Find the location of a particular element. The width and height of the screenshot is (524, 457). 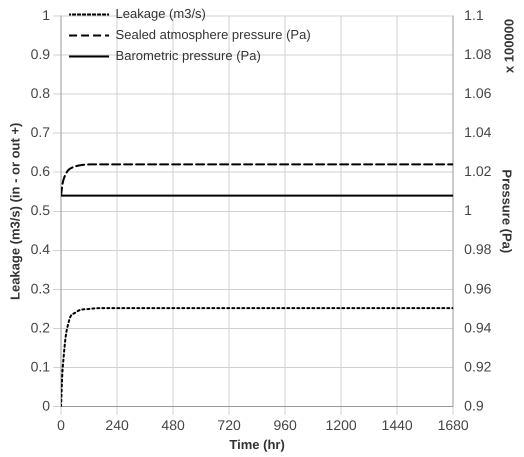

x-tick-label: 240 is located at coordinates (117, 424).